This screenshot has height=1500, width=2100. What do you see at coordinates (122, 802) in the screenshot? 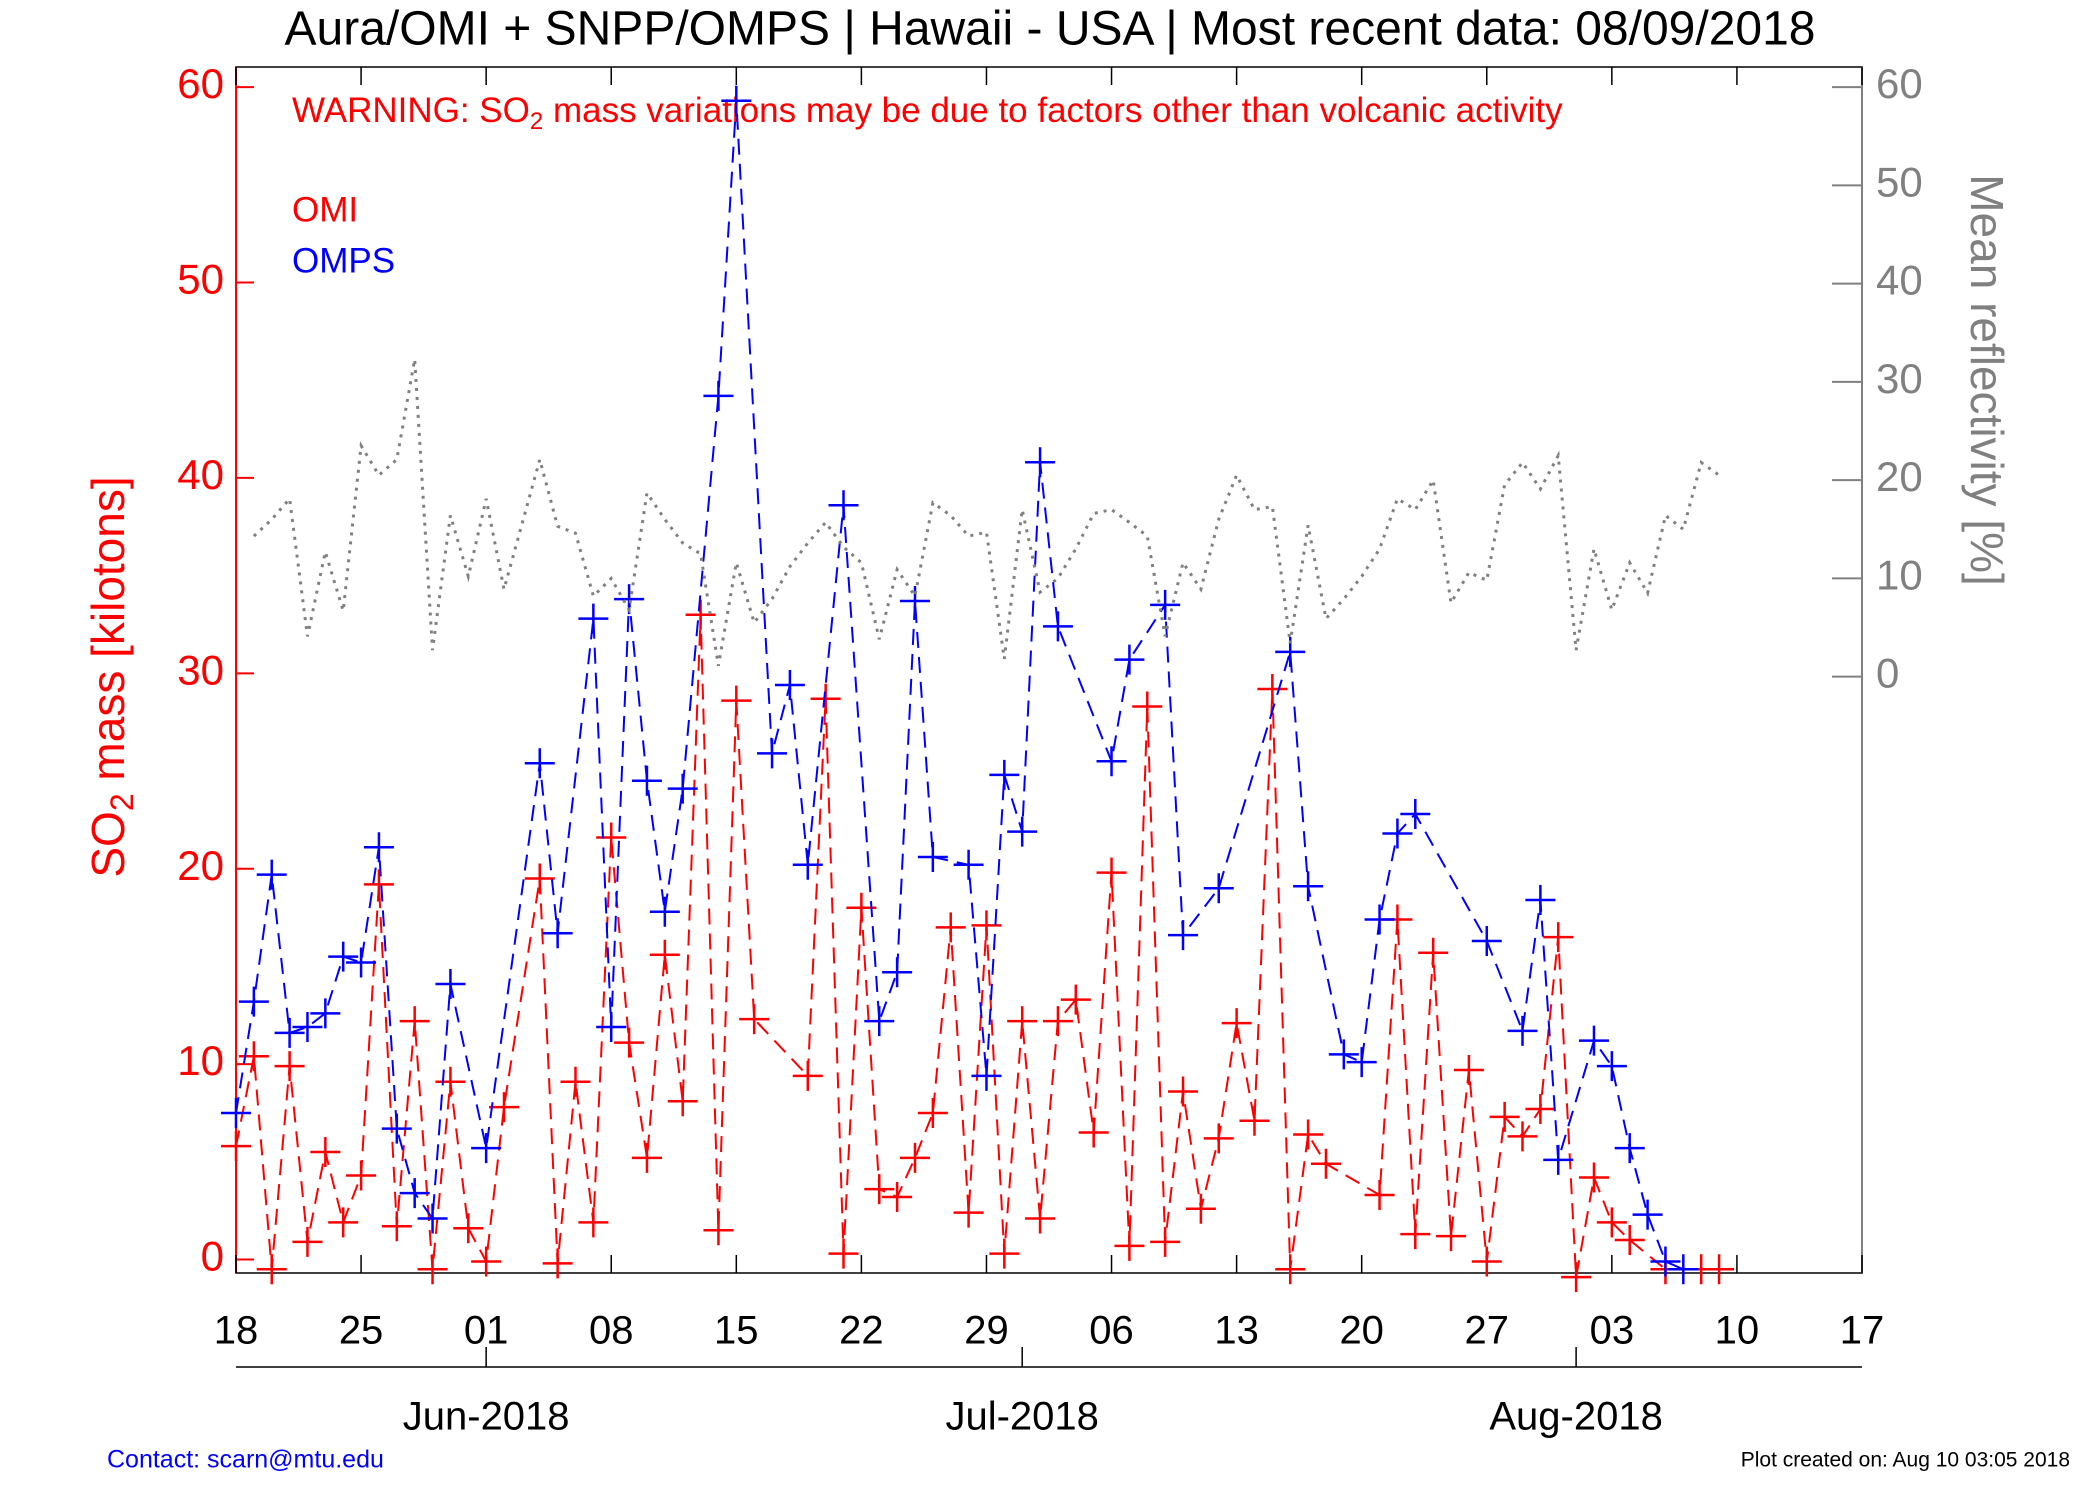
I see `y-label-subscript: 2` at bounding box center [122, 802].